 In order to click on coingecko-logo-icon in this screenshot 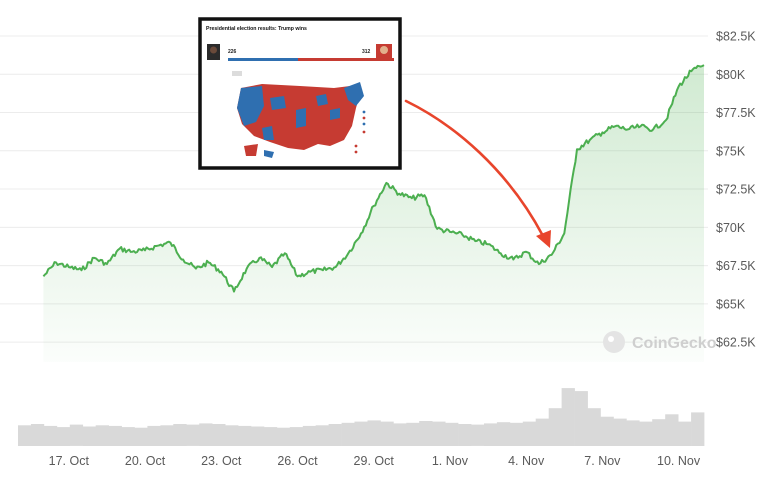, I will do `click(614, 342)`.